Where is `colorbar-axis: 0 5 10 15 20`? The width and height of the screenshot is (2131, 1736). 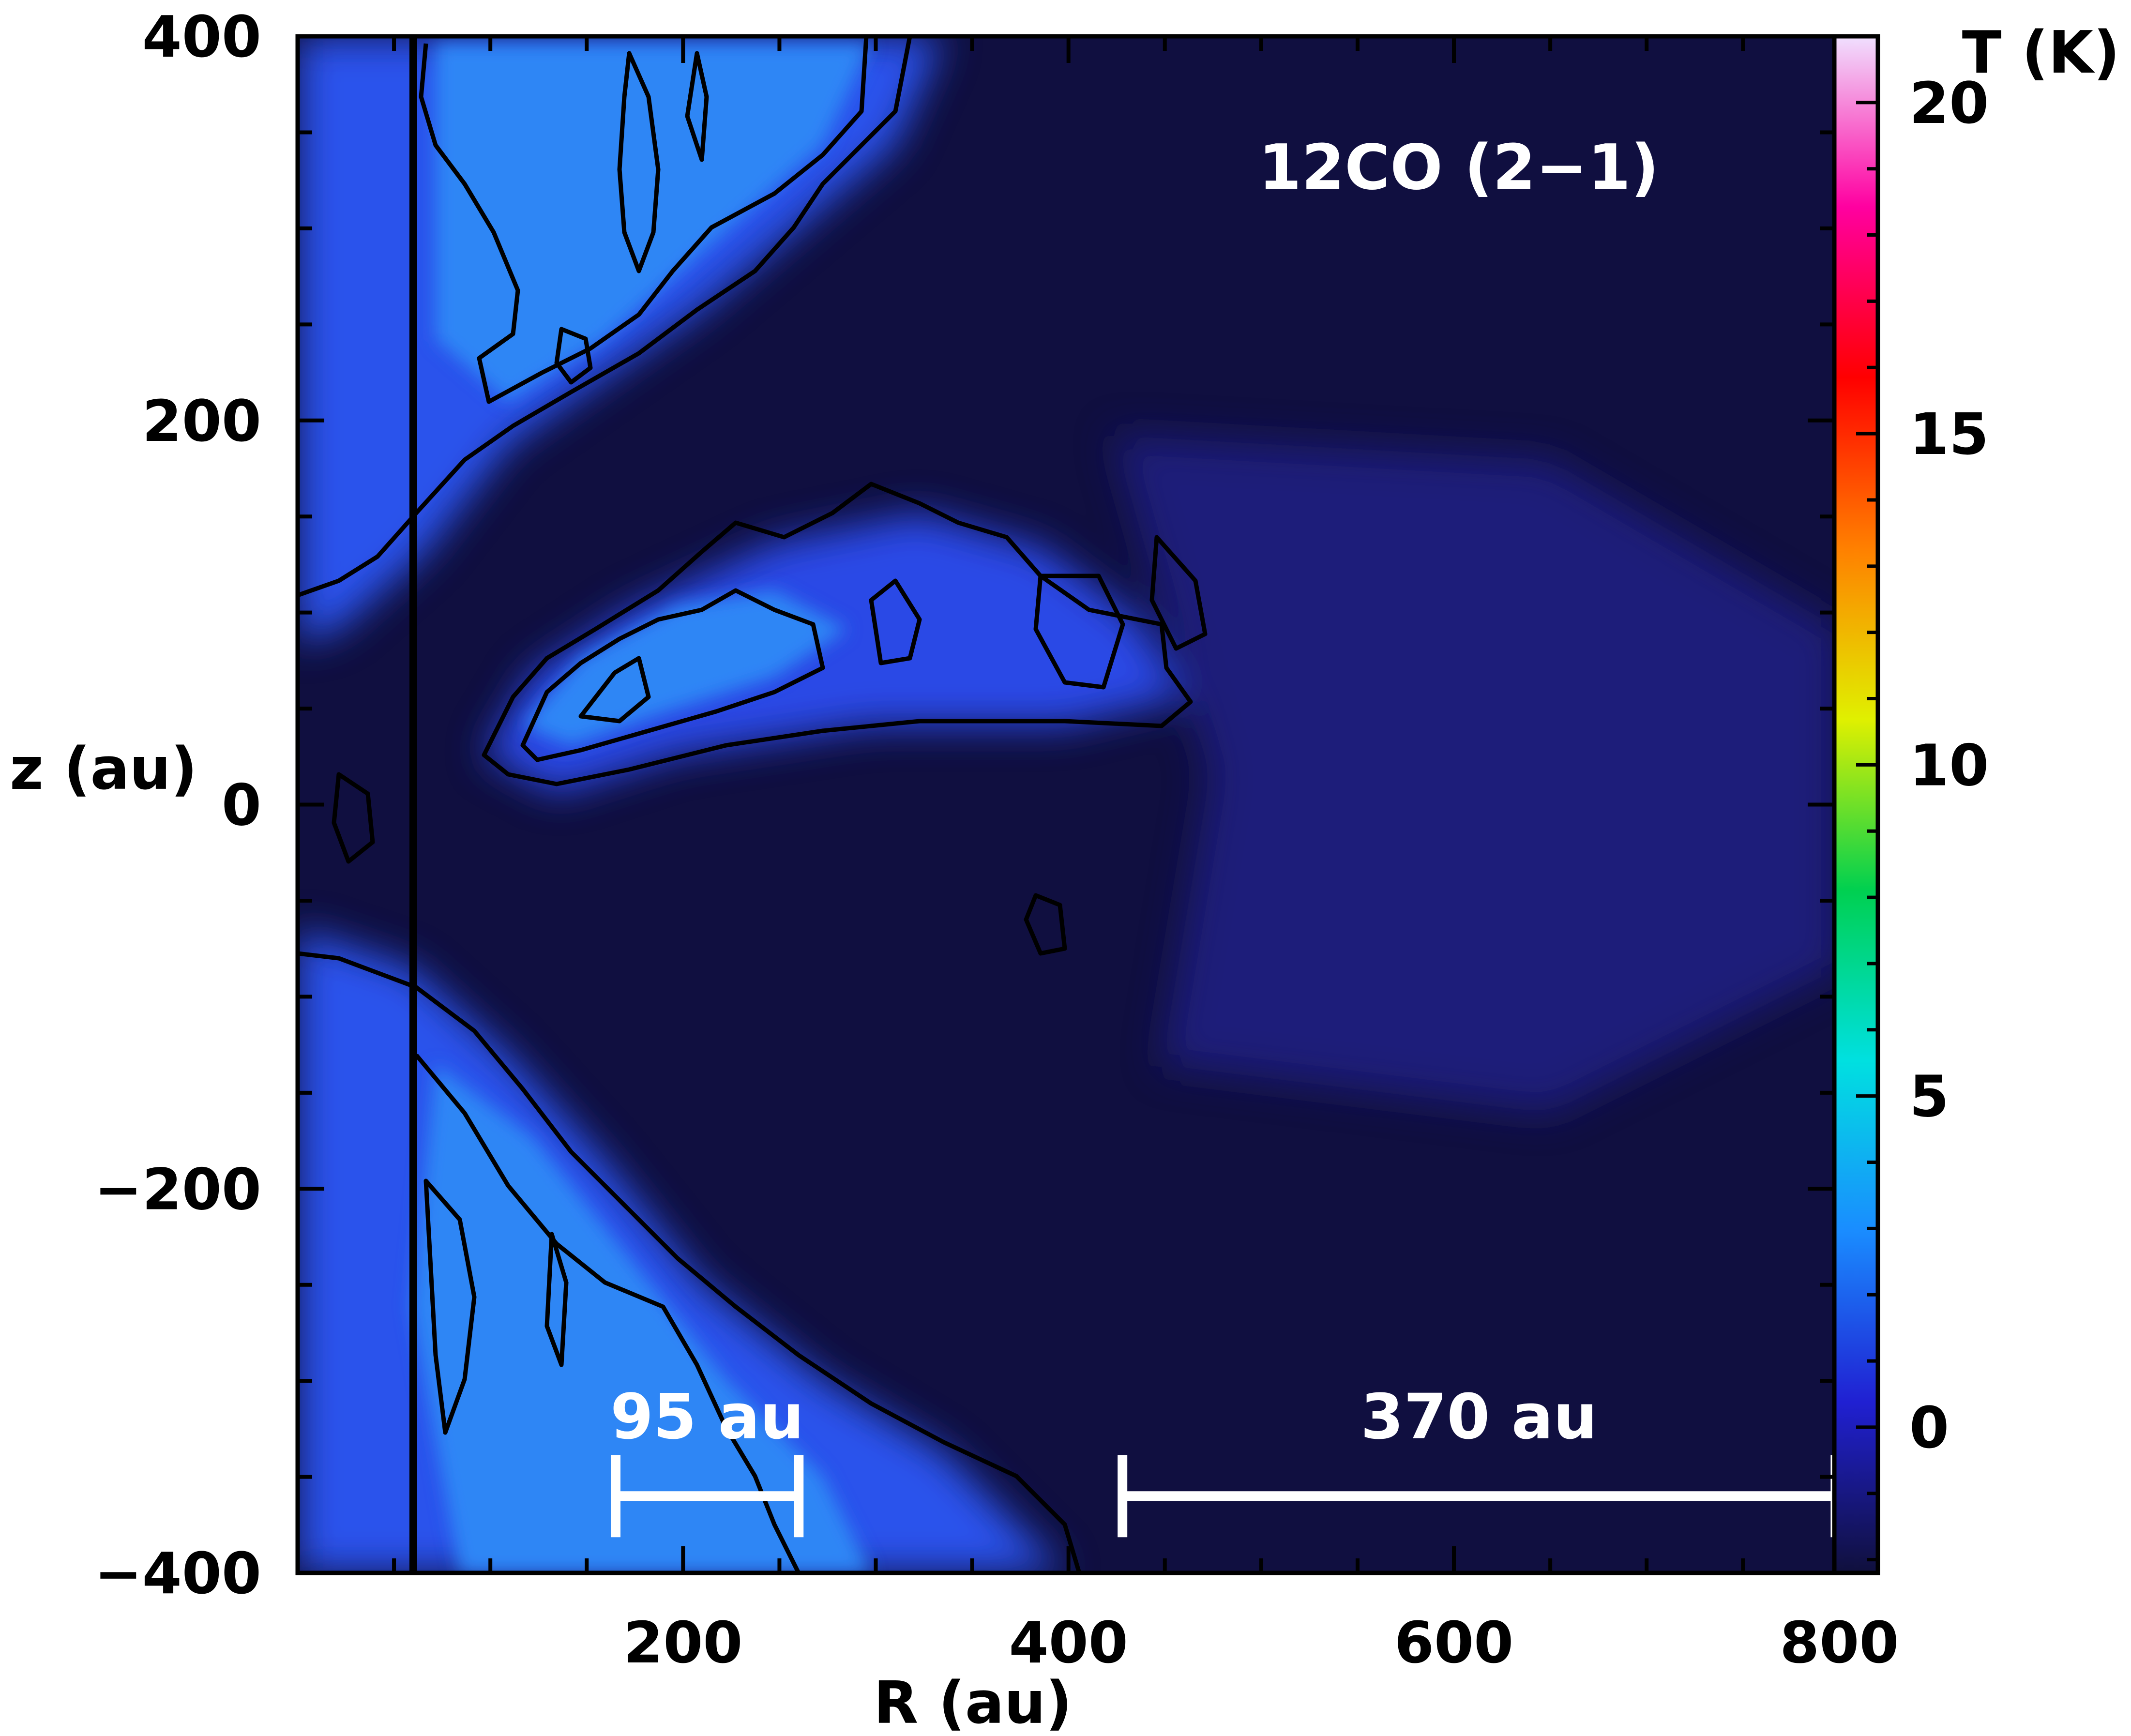
colorbar-axis: 0 5 10 15 20 is located at coordinates (1922, 798).